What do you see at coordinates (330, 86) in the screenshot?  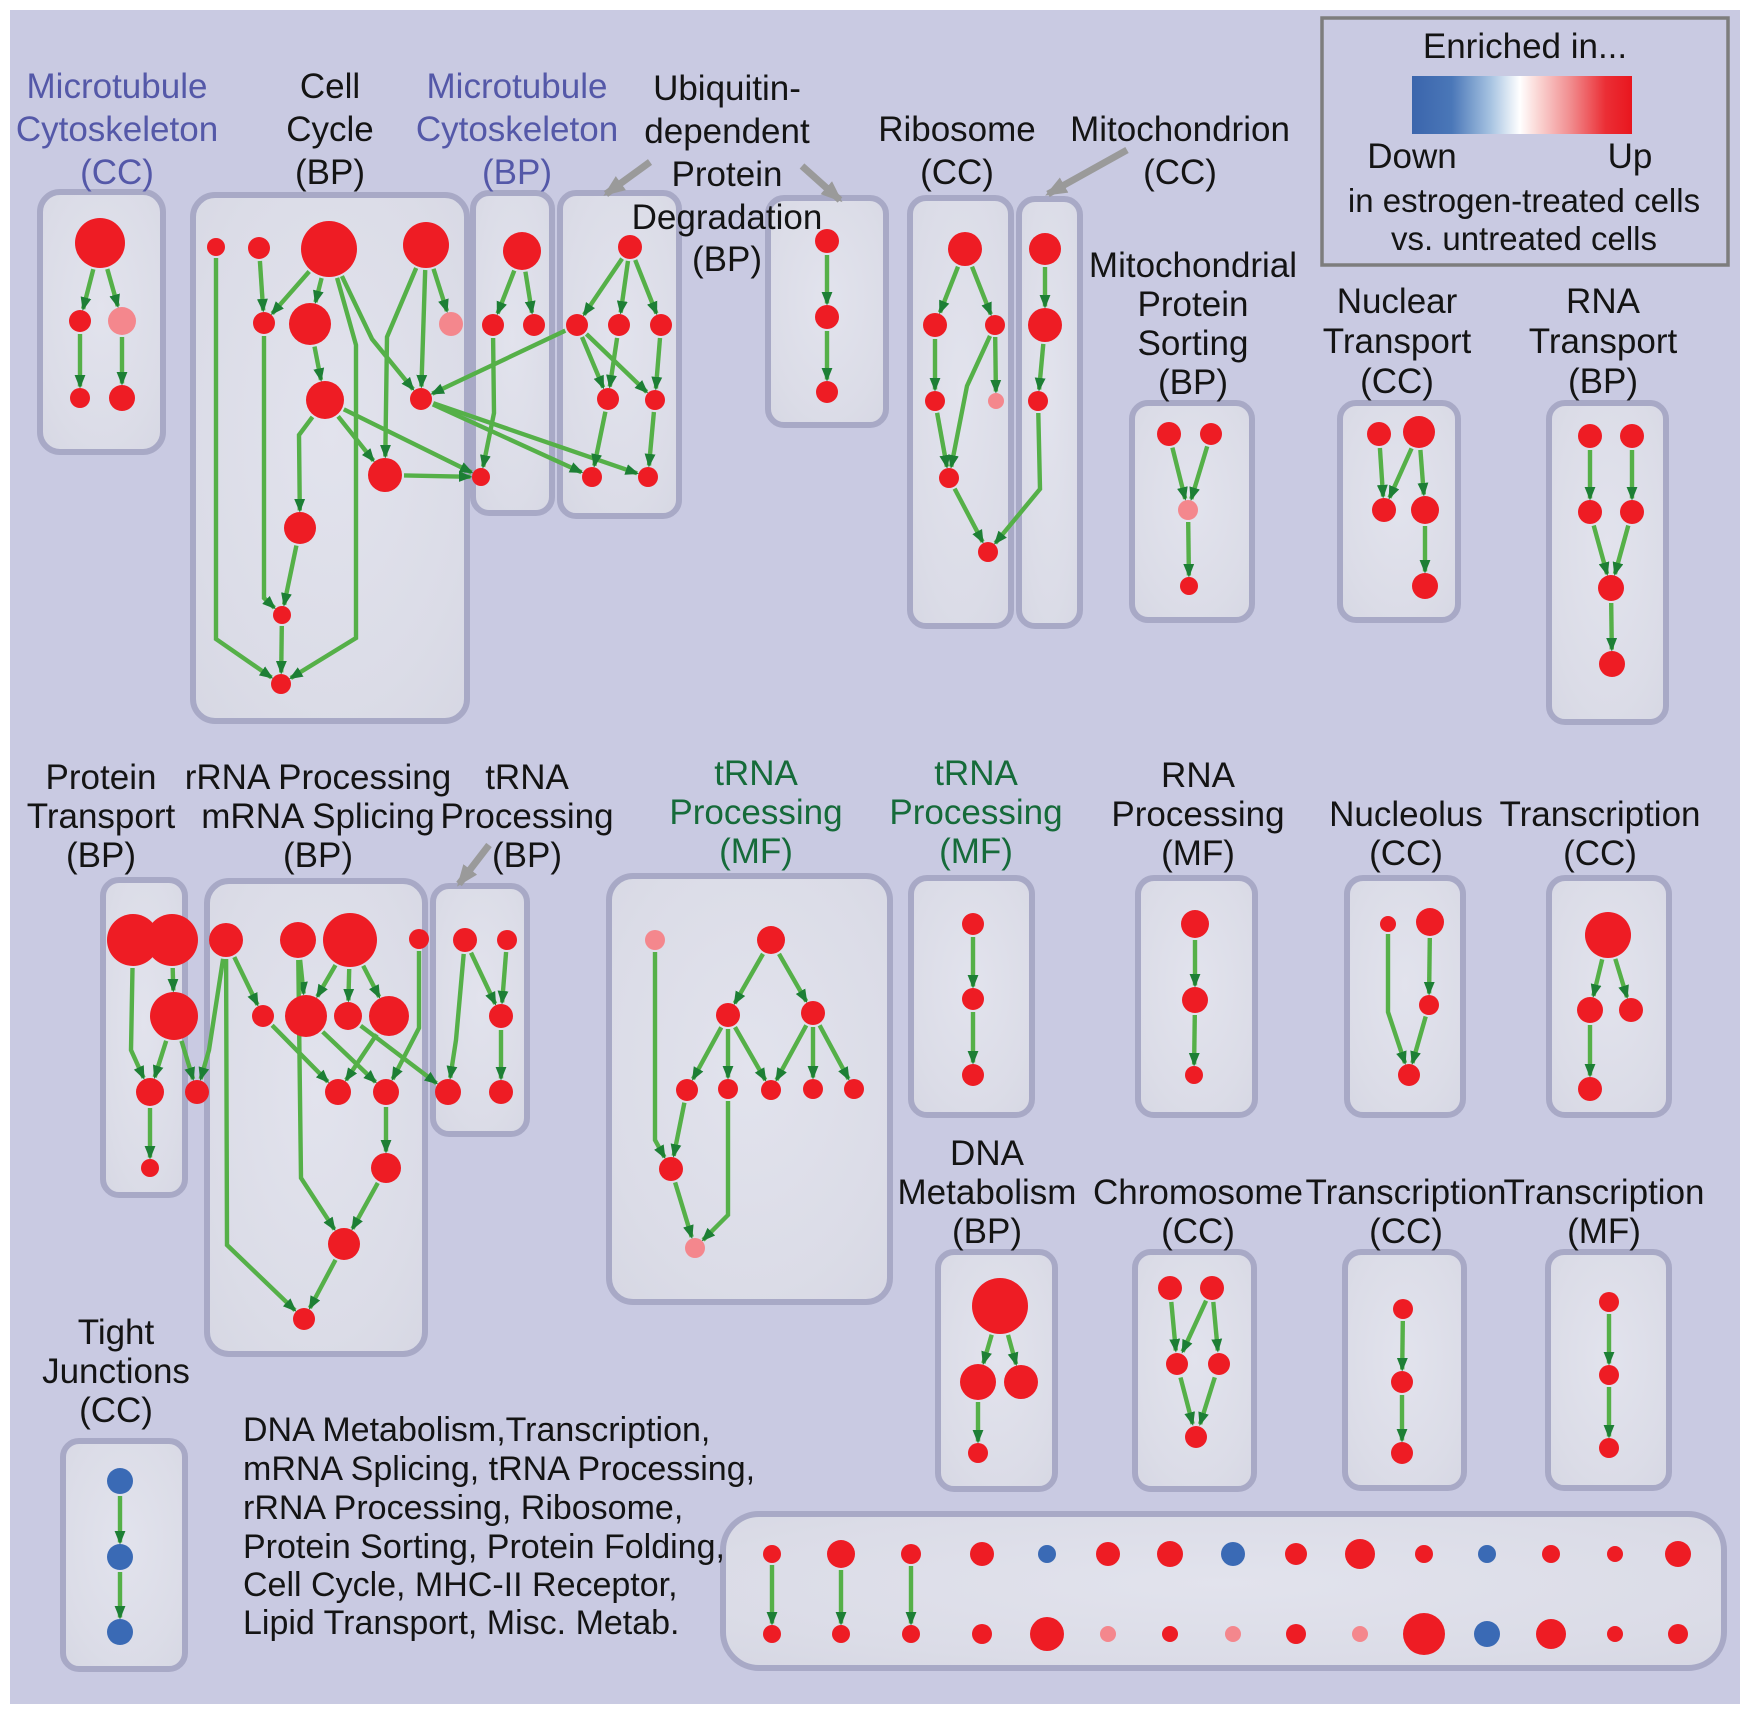 I see `svg-text: Cell` at bounding box center [330, 86].